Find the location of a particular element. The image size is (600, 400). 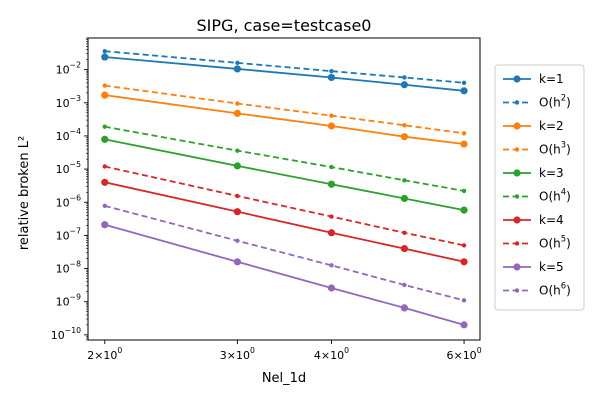

legend-label: O(h4) is located at coordinates (555, 195).